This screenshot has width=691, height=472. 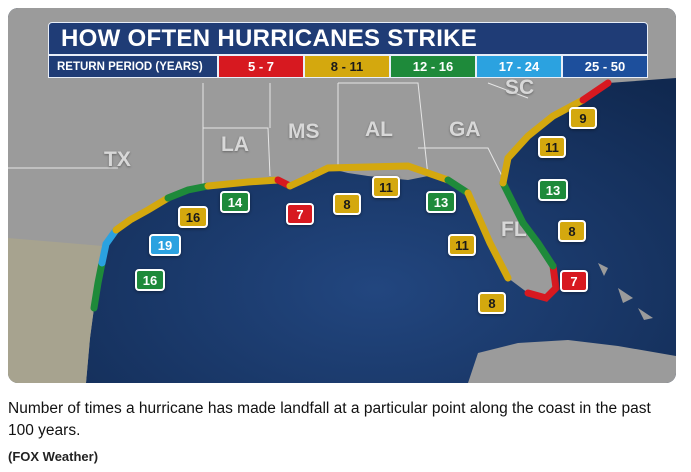 What do you see at coordinates (235, 202) in the screenshot?
I see `return-period-badge: 14` at bounding box center [235, 202].